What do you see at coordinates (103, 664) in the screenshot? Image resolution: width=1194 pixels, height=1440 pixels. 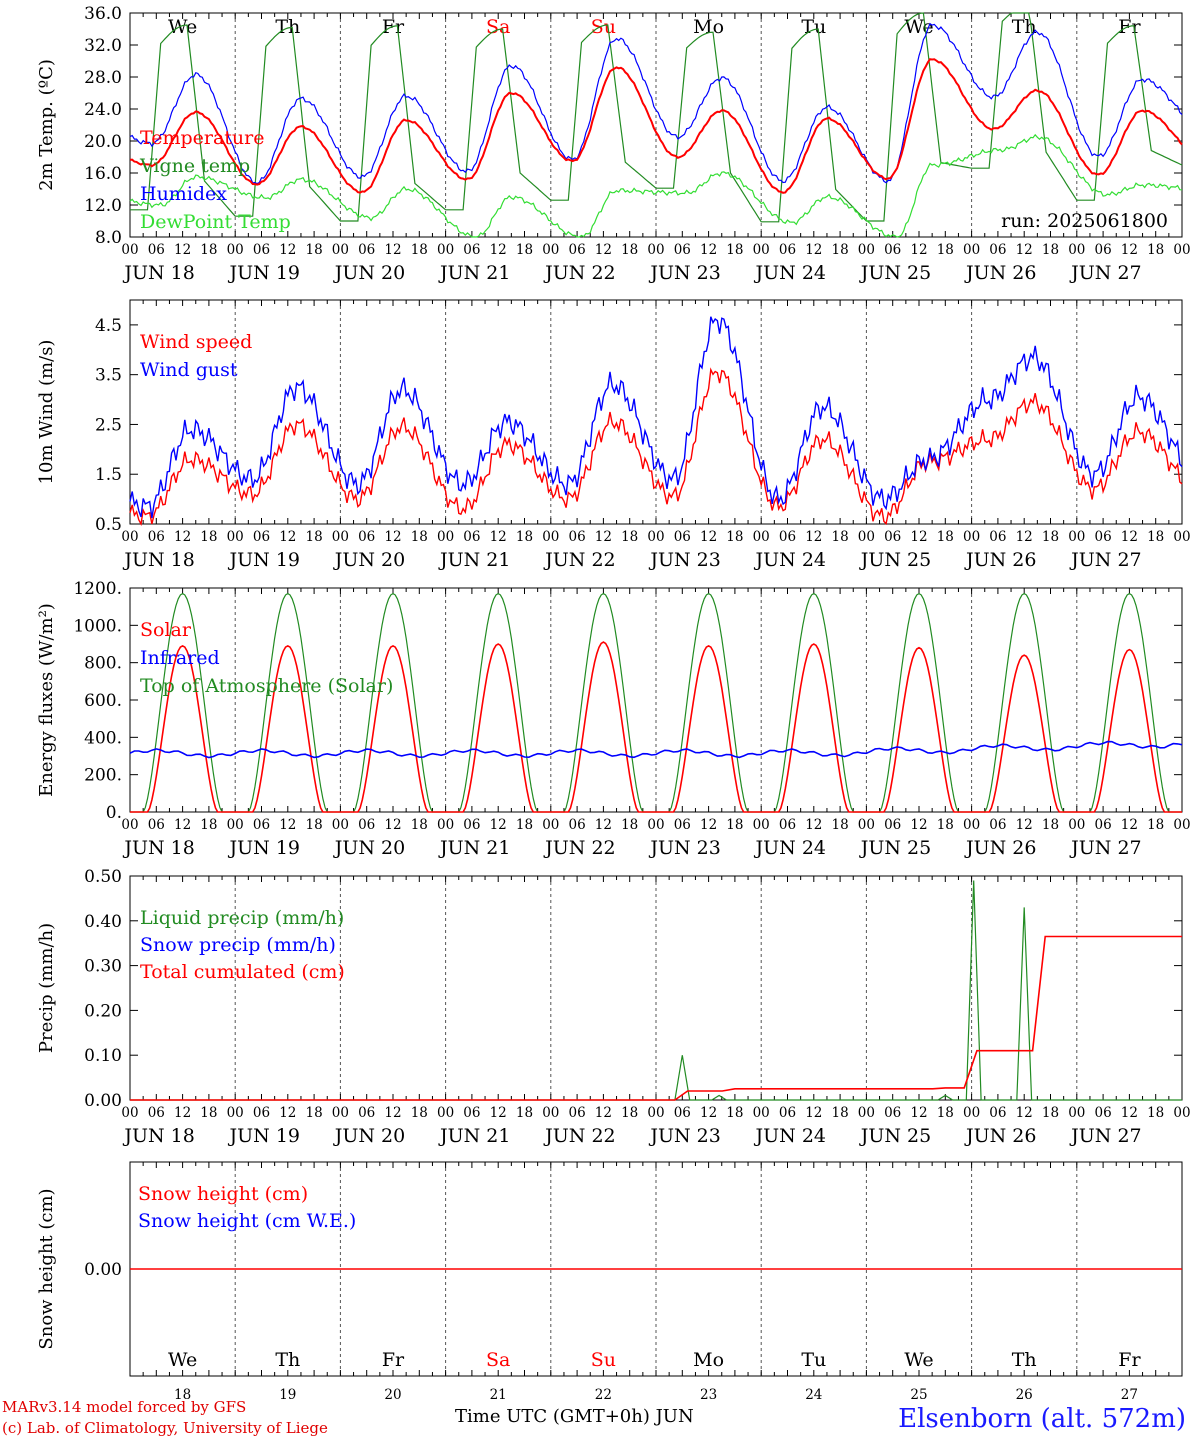 I see `y-tick-label: 800.` at bounding box center [103, 664].